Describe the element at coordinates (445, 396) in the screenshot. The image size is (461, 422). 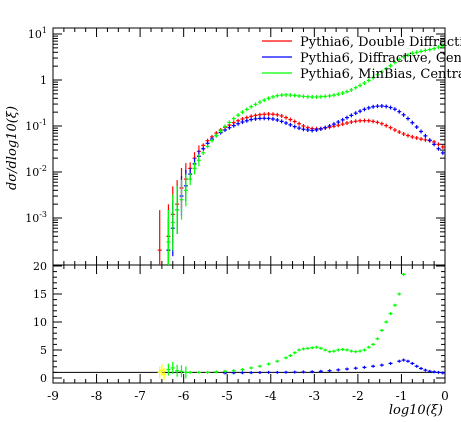
I see `x-tick-label: 0` at that location.